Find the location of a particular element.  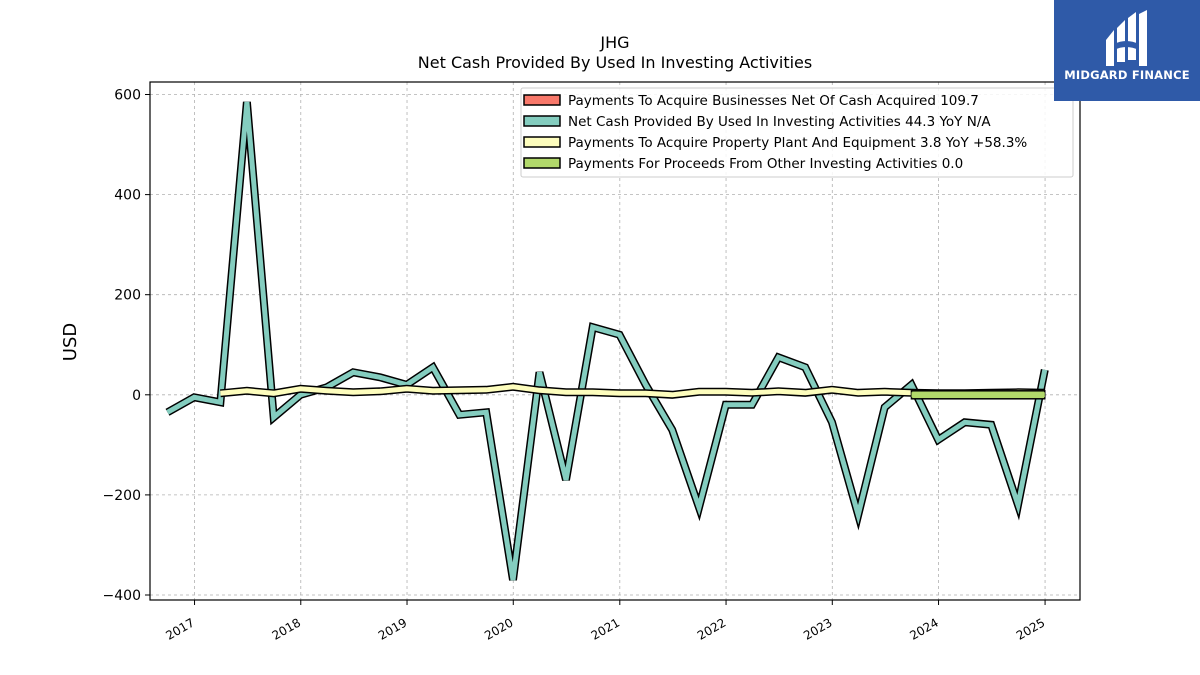

legend-box is located at coordinates (797, 132).